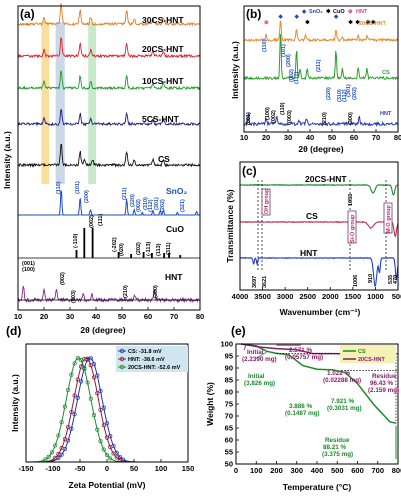 This screenshot has height=500, width=401. I want to click on panel-c-x-ticks: 4000 3500 3000 2500 2000 1500 1000 500, so click(316, 294).